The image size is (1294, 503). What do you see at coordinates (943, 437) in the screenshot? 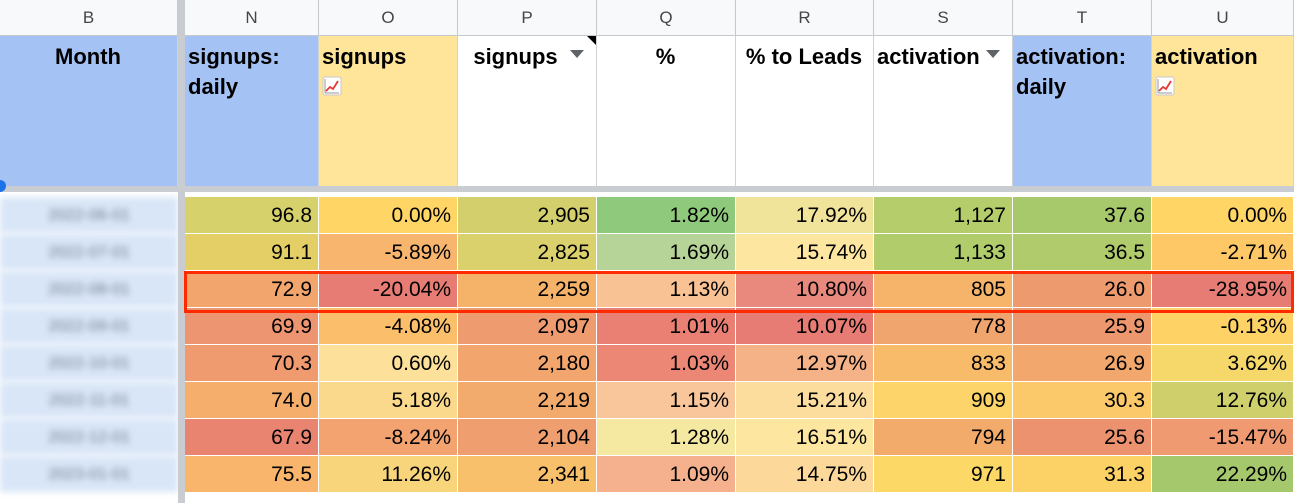
I see `table-cell: 794` at bounding box center [943, 437].